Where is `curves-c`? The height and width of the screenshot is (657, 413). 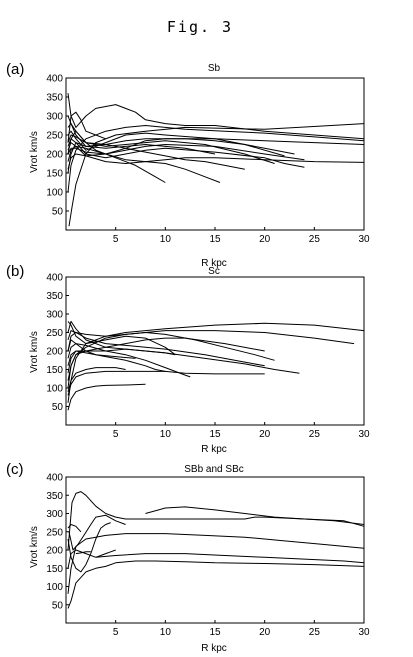 curves-c is located at coordinates (216, 550).